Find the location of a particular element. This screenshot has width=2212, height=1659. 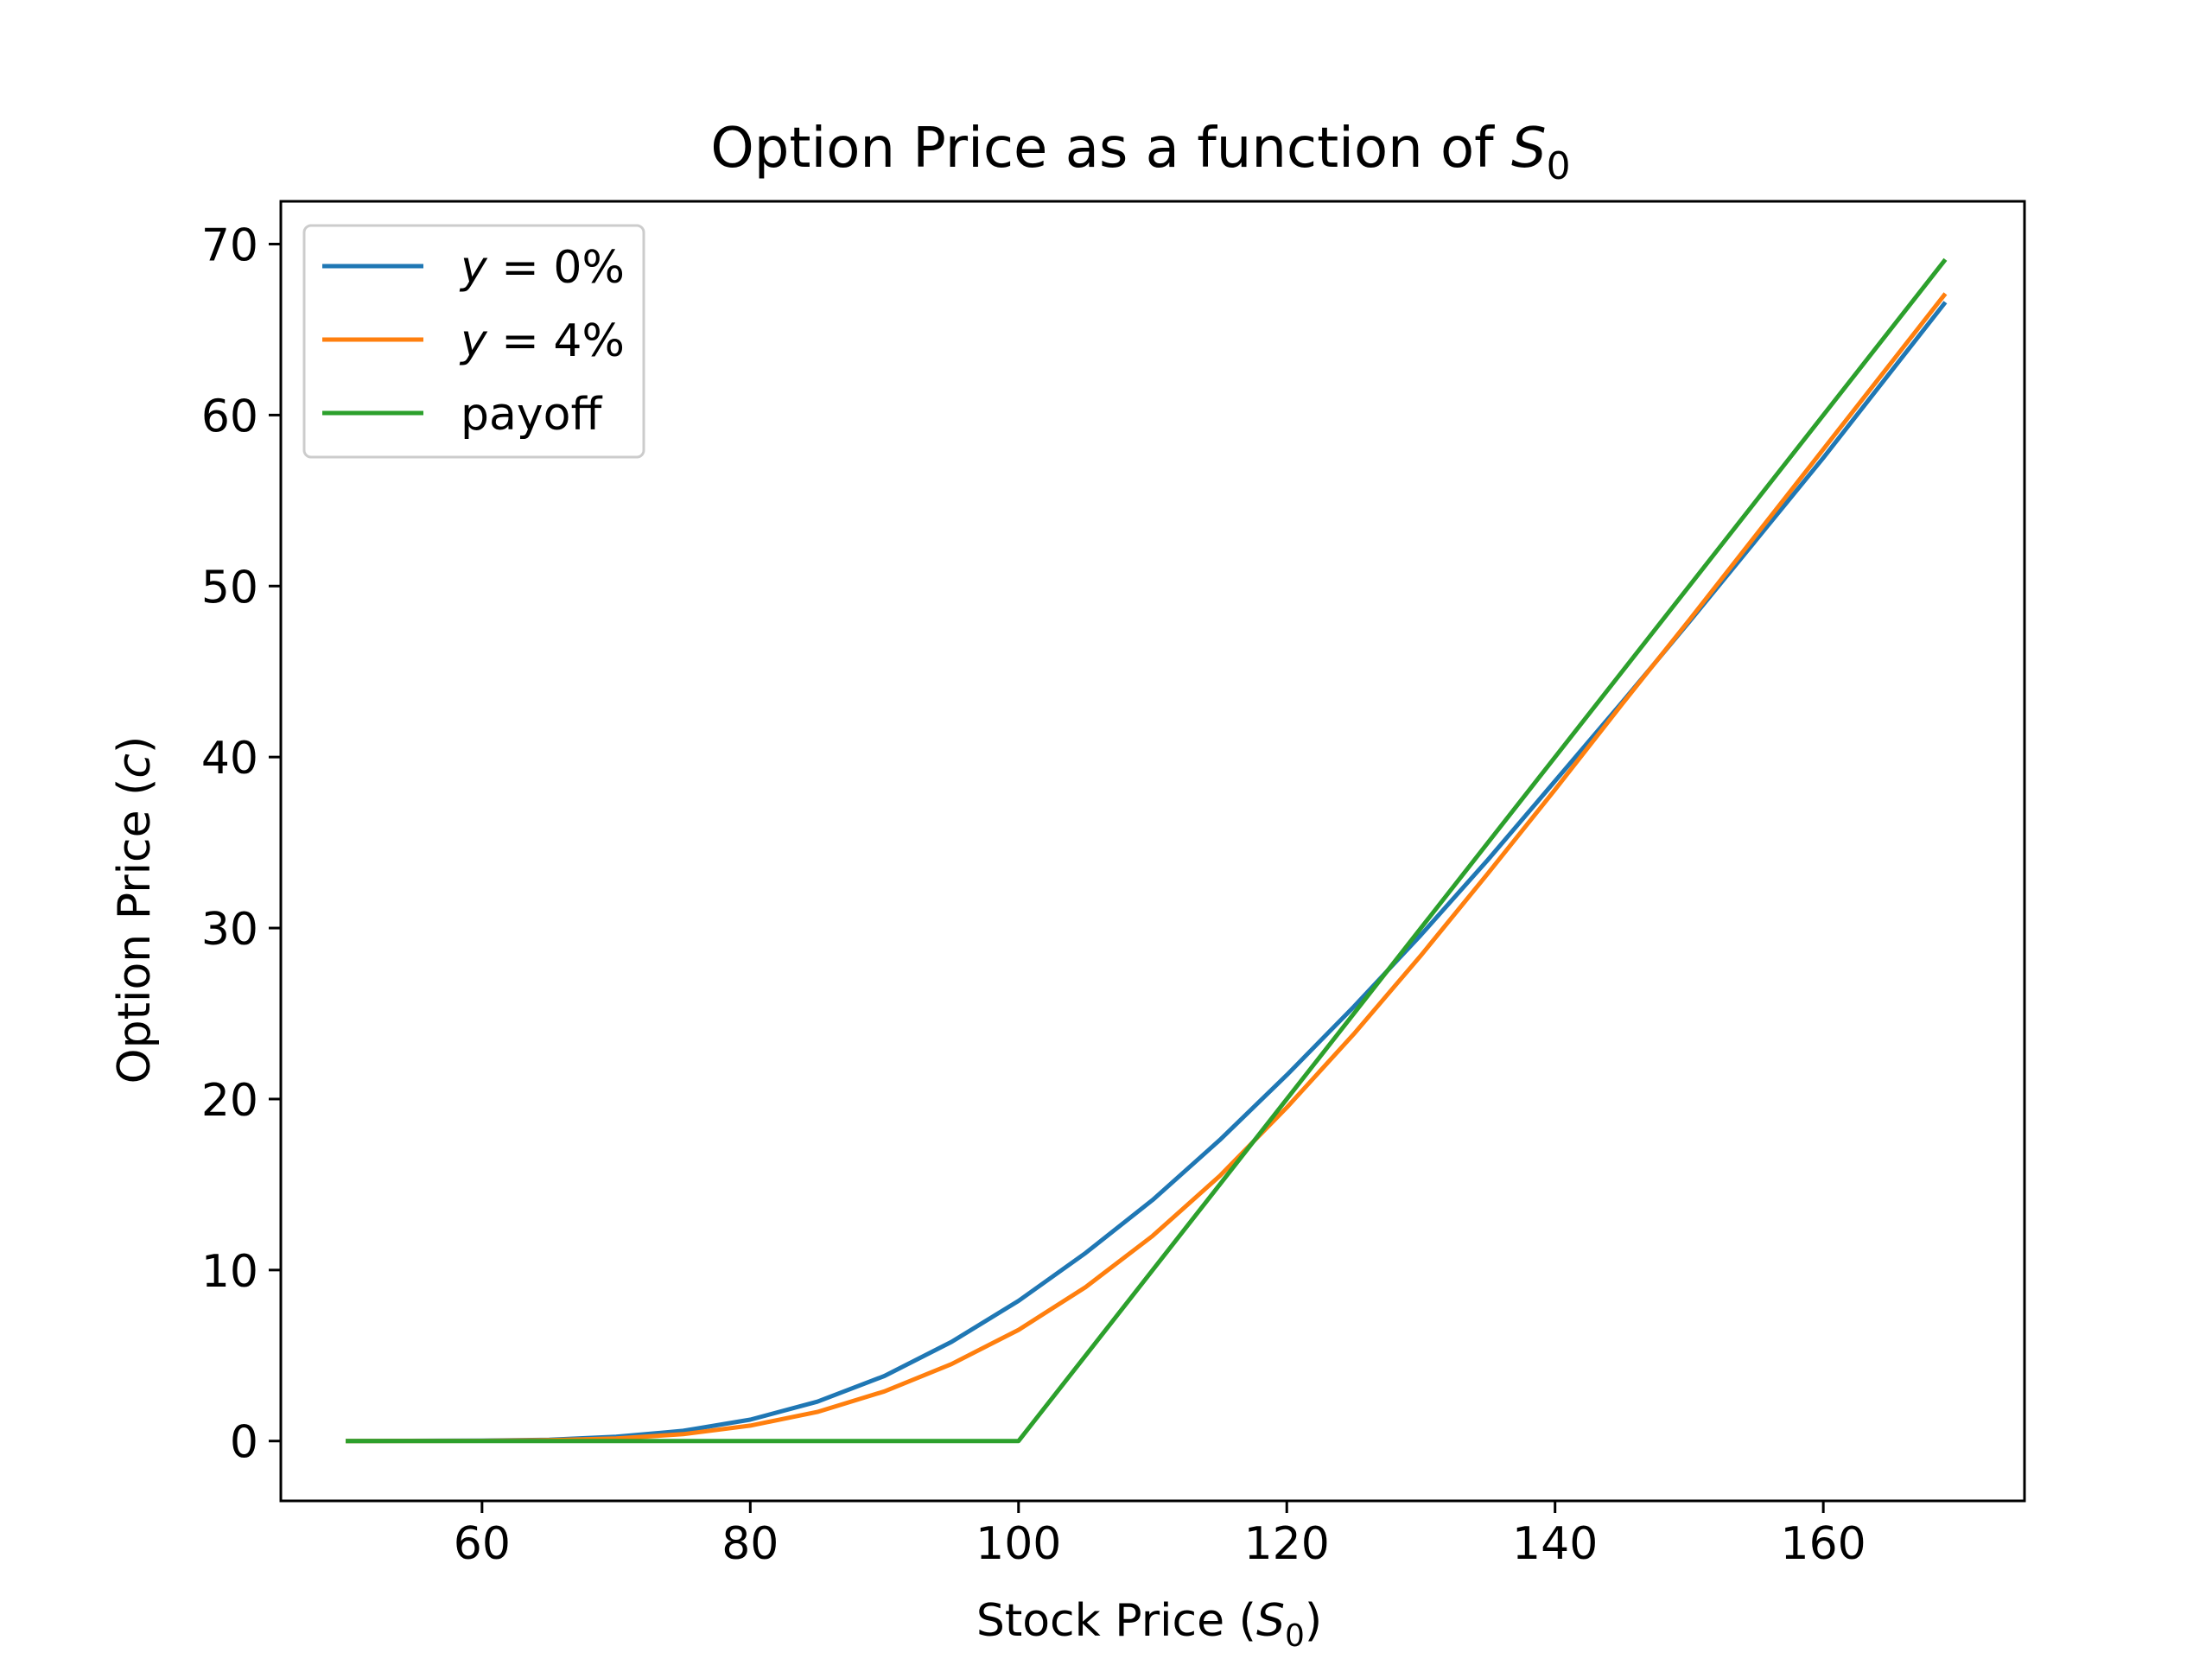

legend-entries: y = 0%y = 4%payoff is located at coordinates (473, 341).